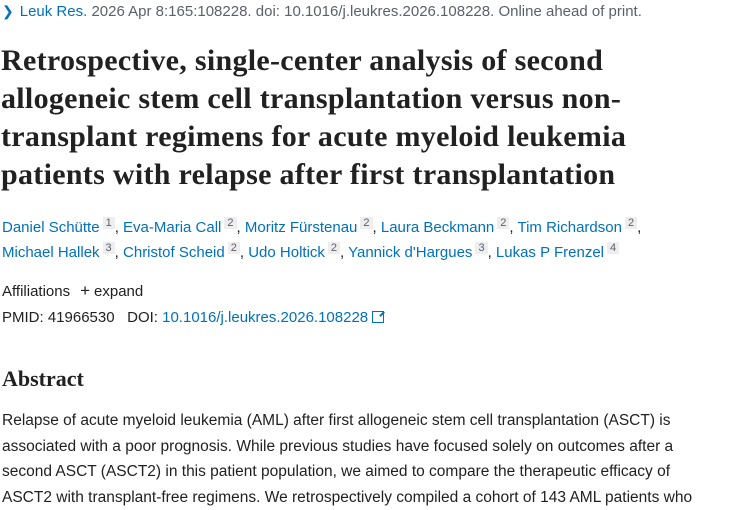 The width and height of the screenshot is (750, 510). I want to click on author-link: Lukas P Frenzel, so click(550, 252).